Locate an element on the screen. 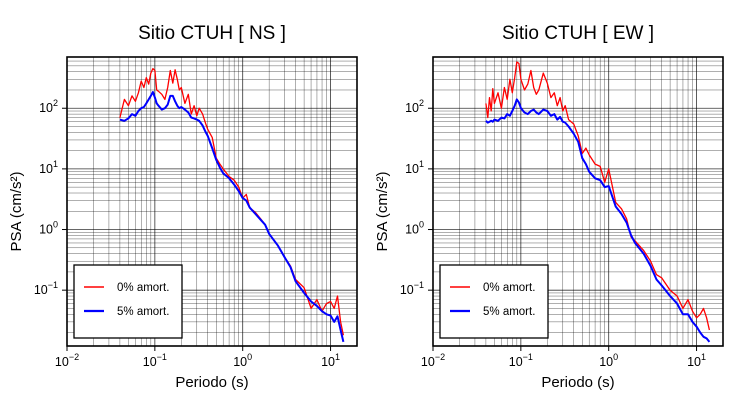 The width and height of the screenshot is (730, 405). chart-title: Sitio CTUH [ NS ] is located at coordinates (212, 33).